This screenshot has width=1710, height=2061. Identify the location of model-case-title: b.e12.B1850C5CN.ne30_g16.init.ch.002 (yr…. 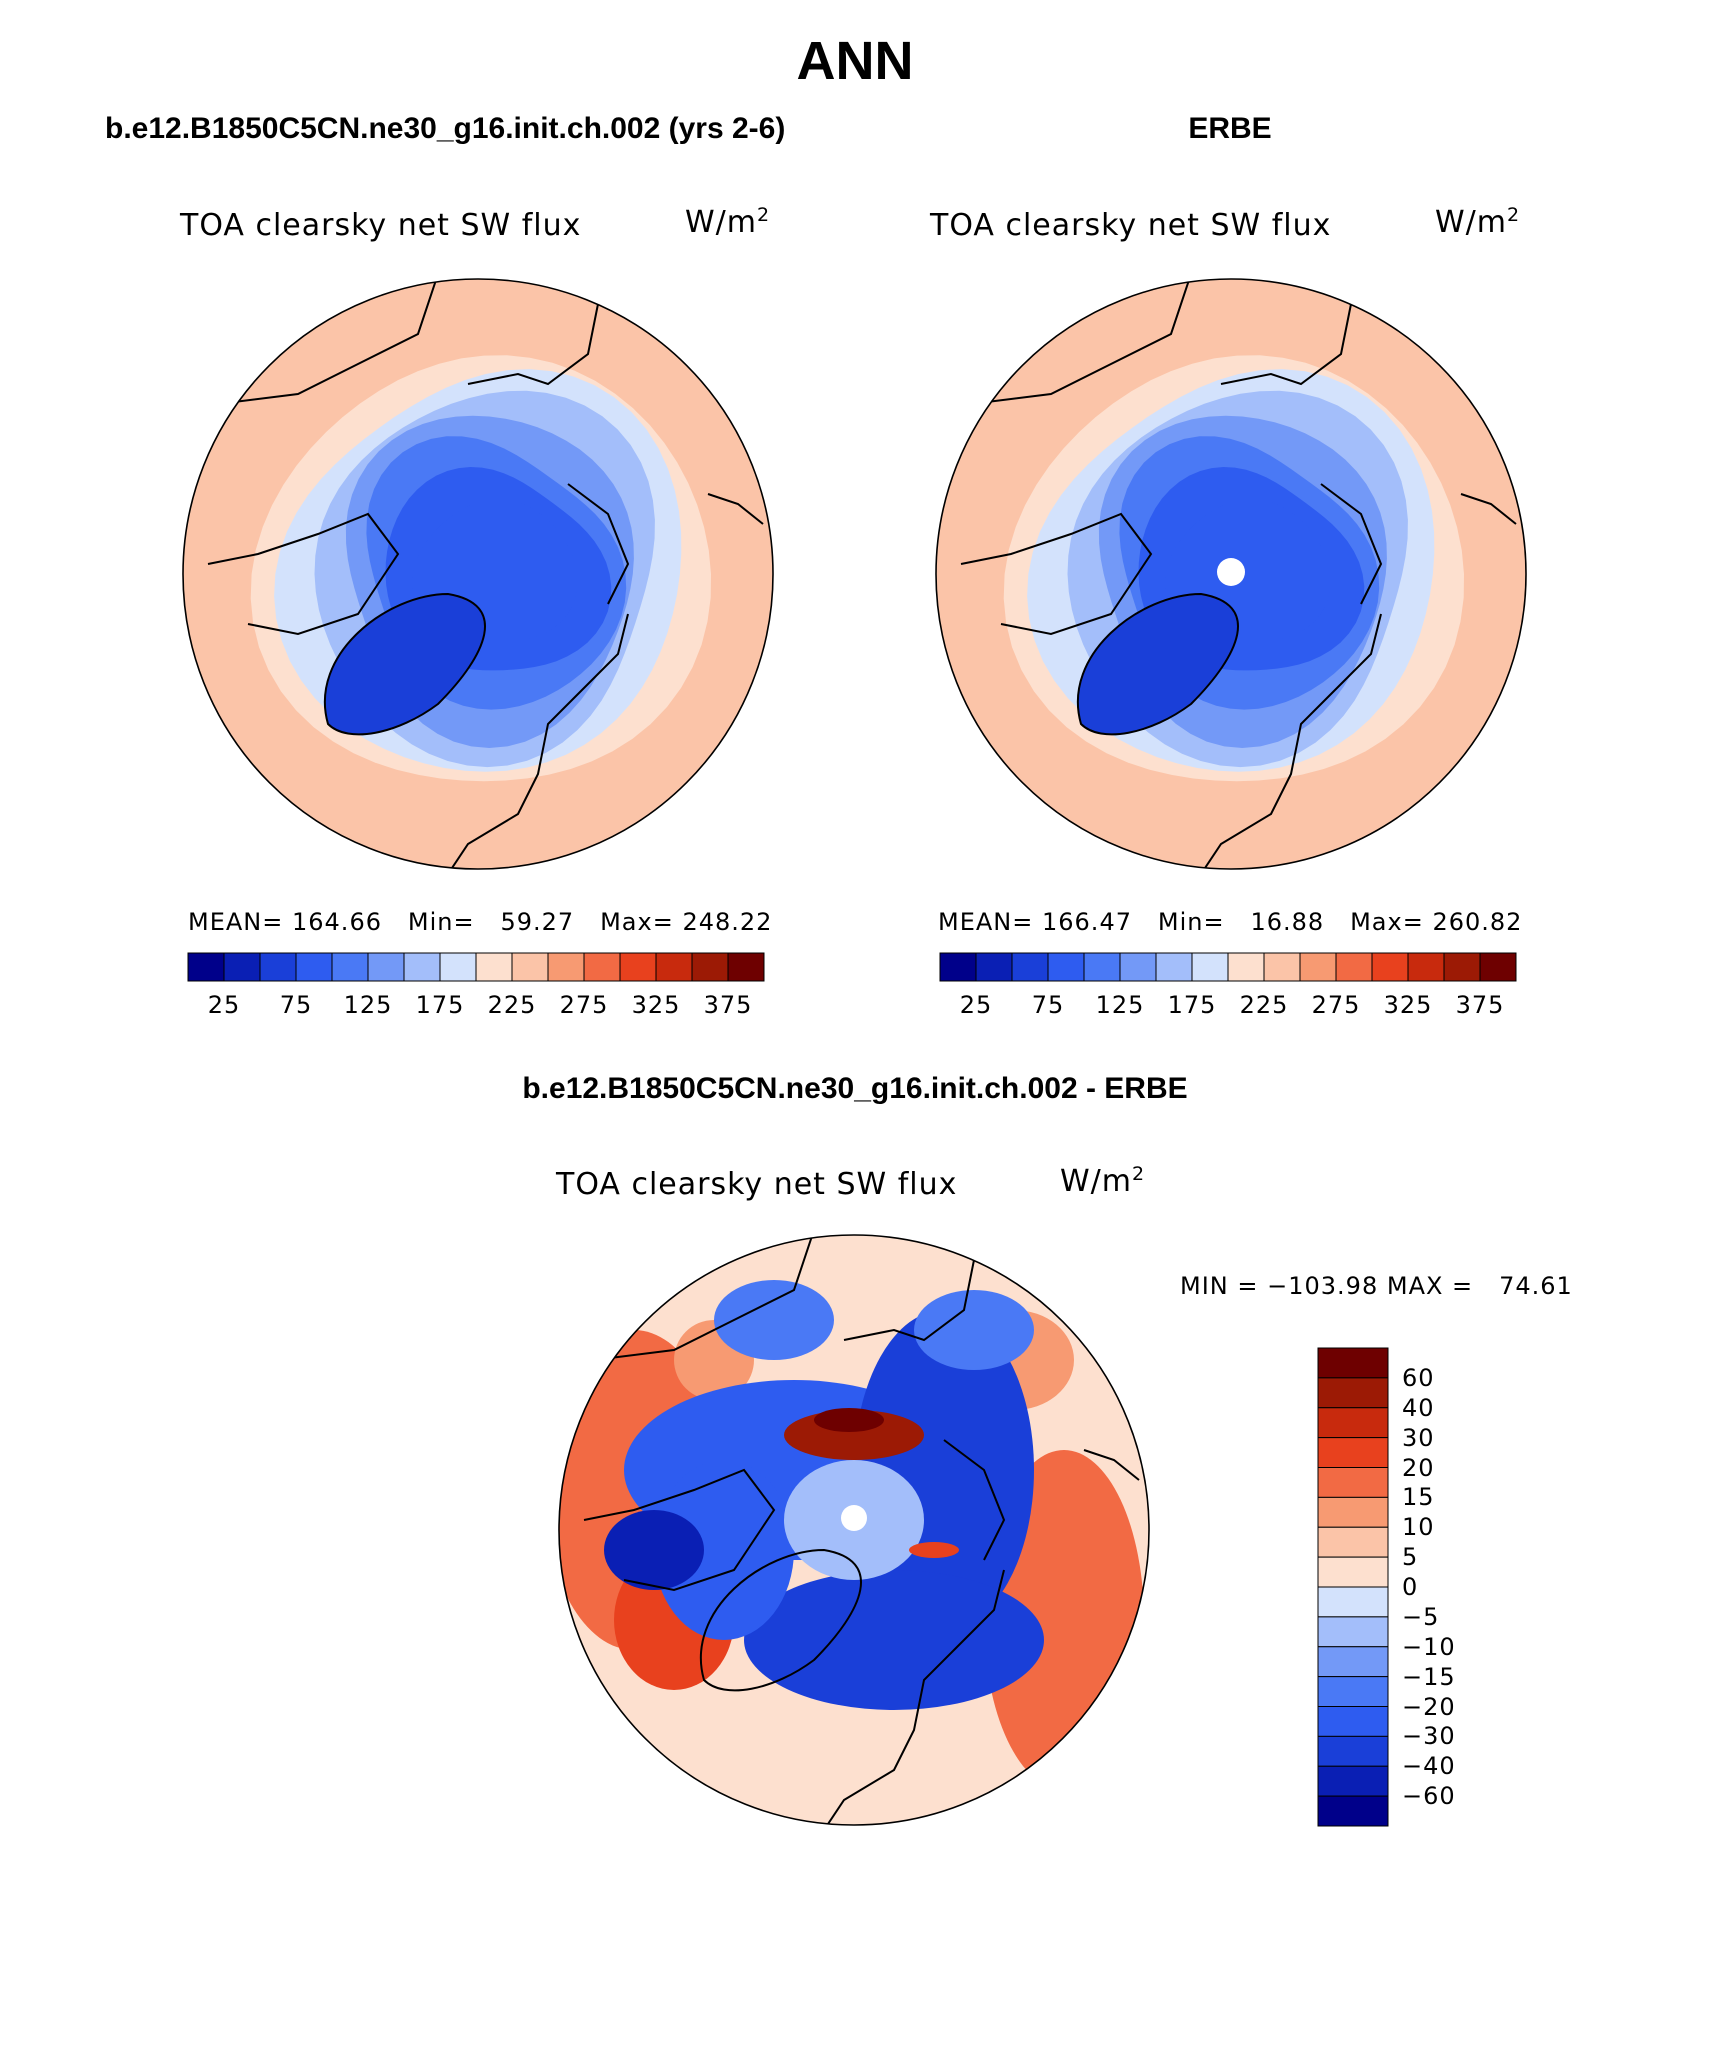
(445, 128).